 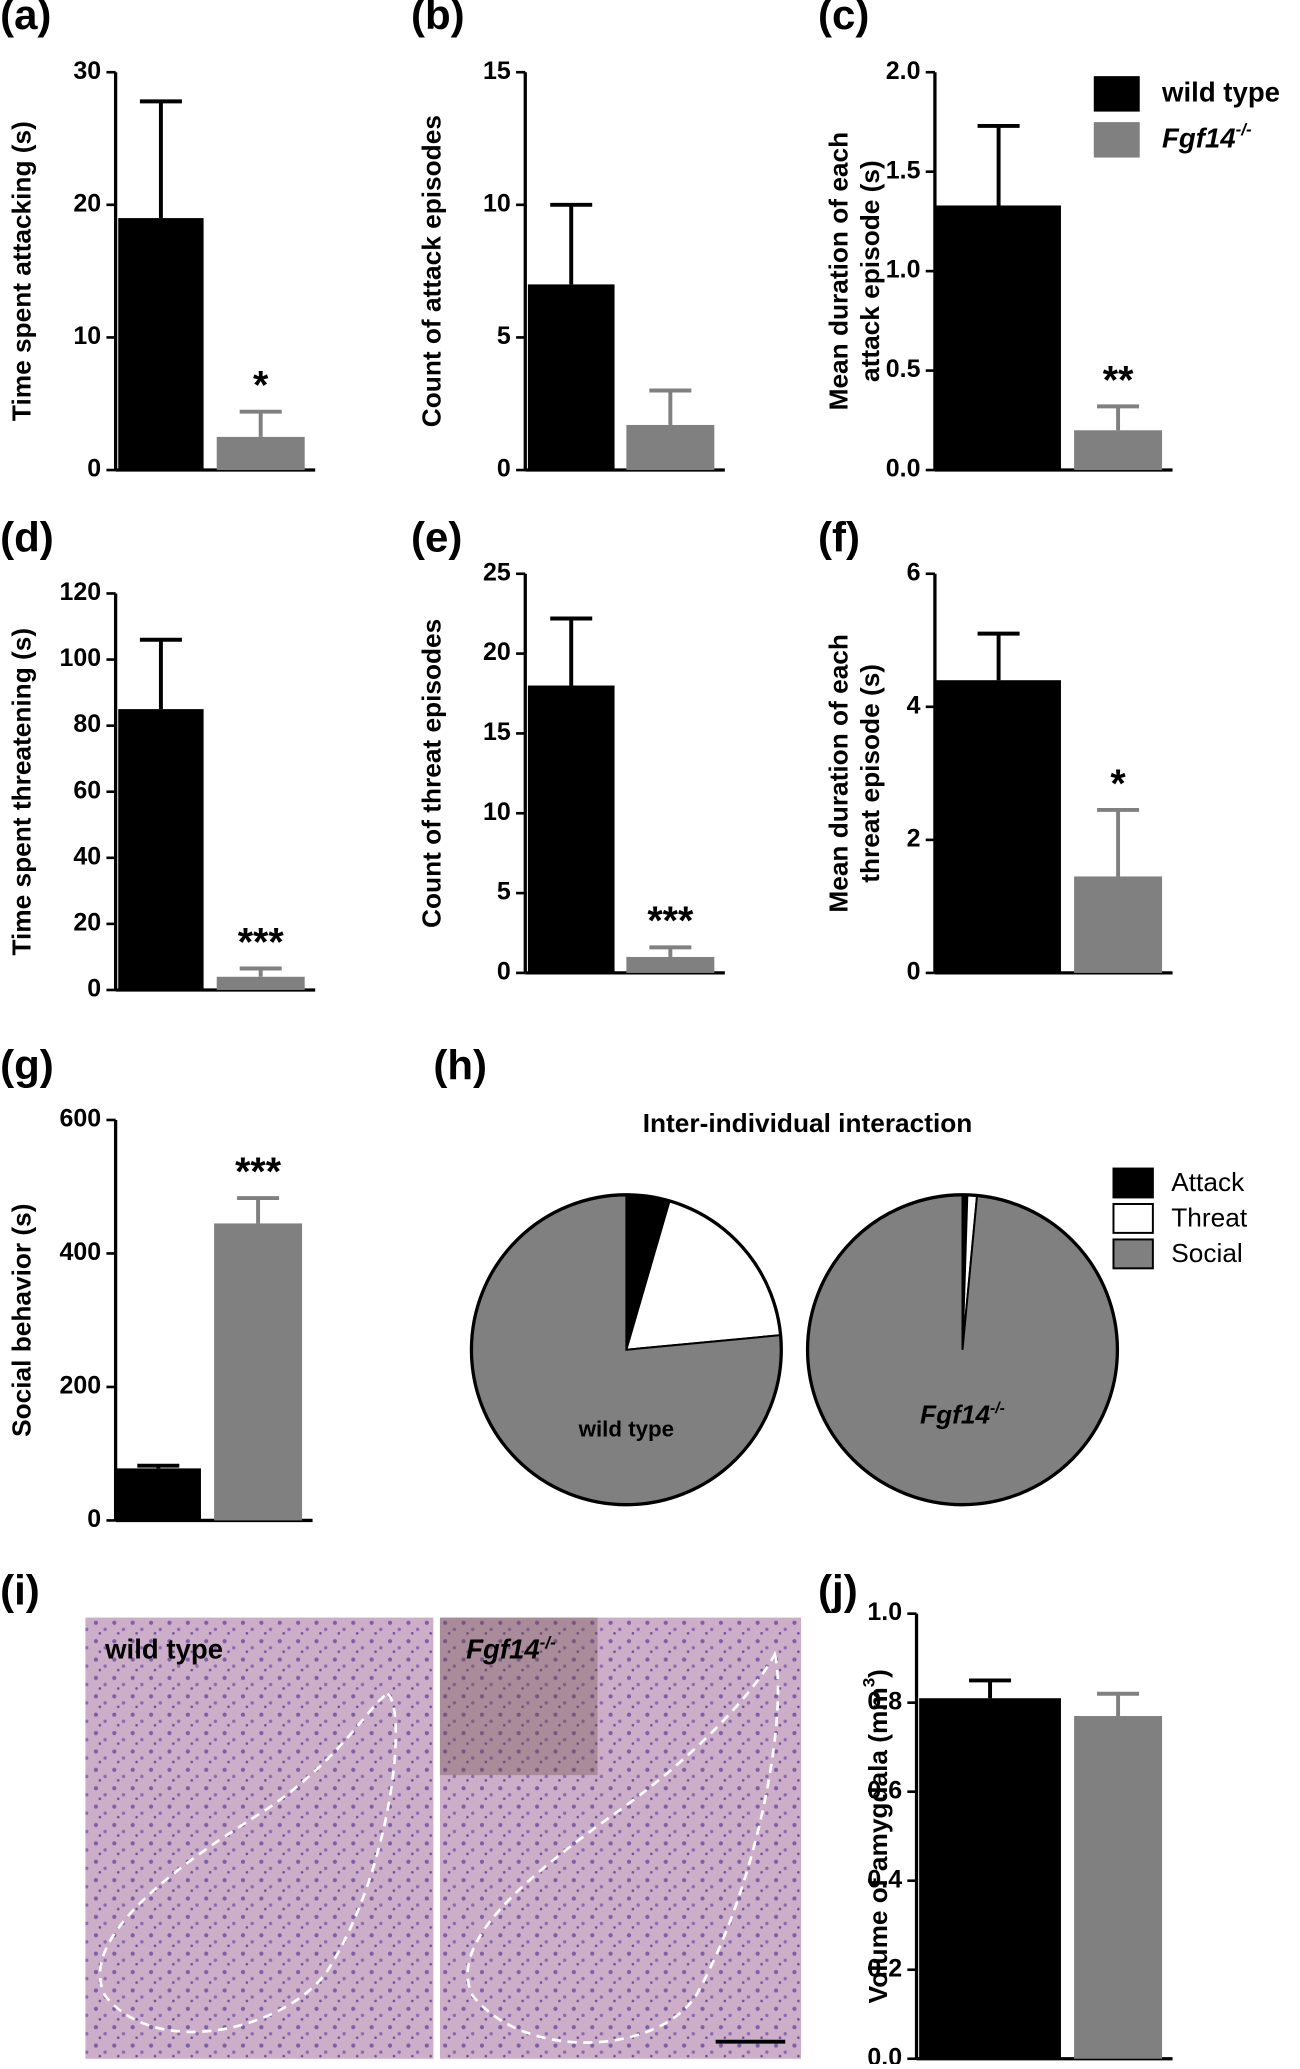 What do you see at coordinates (87, 203) in the screenshot?
I see `y-tick-label: 20` at bounding box center [87, 203].